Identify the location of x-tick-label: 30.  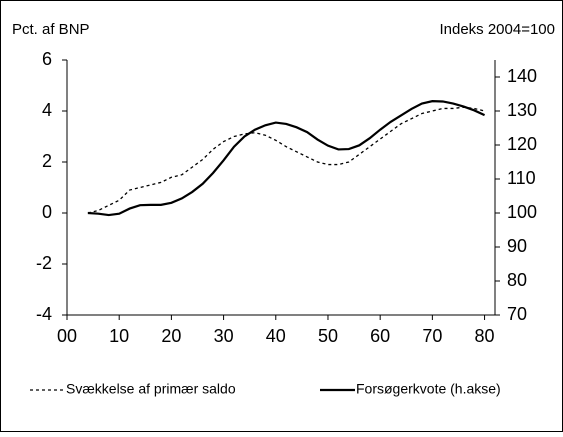
(224, 336).